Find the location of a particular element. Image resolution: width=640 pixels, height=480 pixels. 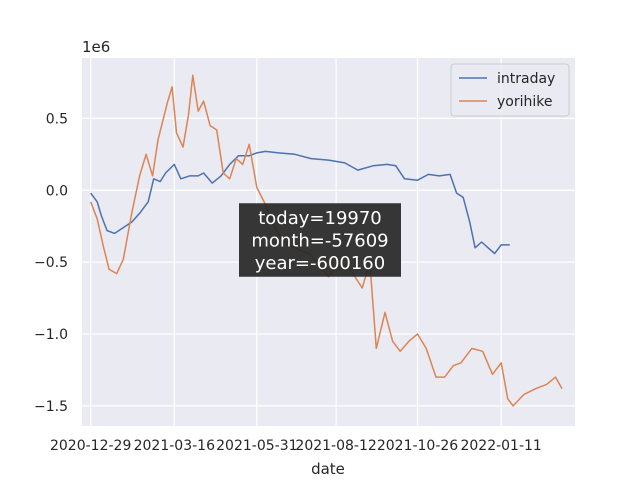

x-tick-label: 2022-01-11 is located at coordinates (500, 446).